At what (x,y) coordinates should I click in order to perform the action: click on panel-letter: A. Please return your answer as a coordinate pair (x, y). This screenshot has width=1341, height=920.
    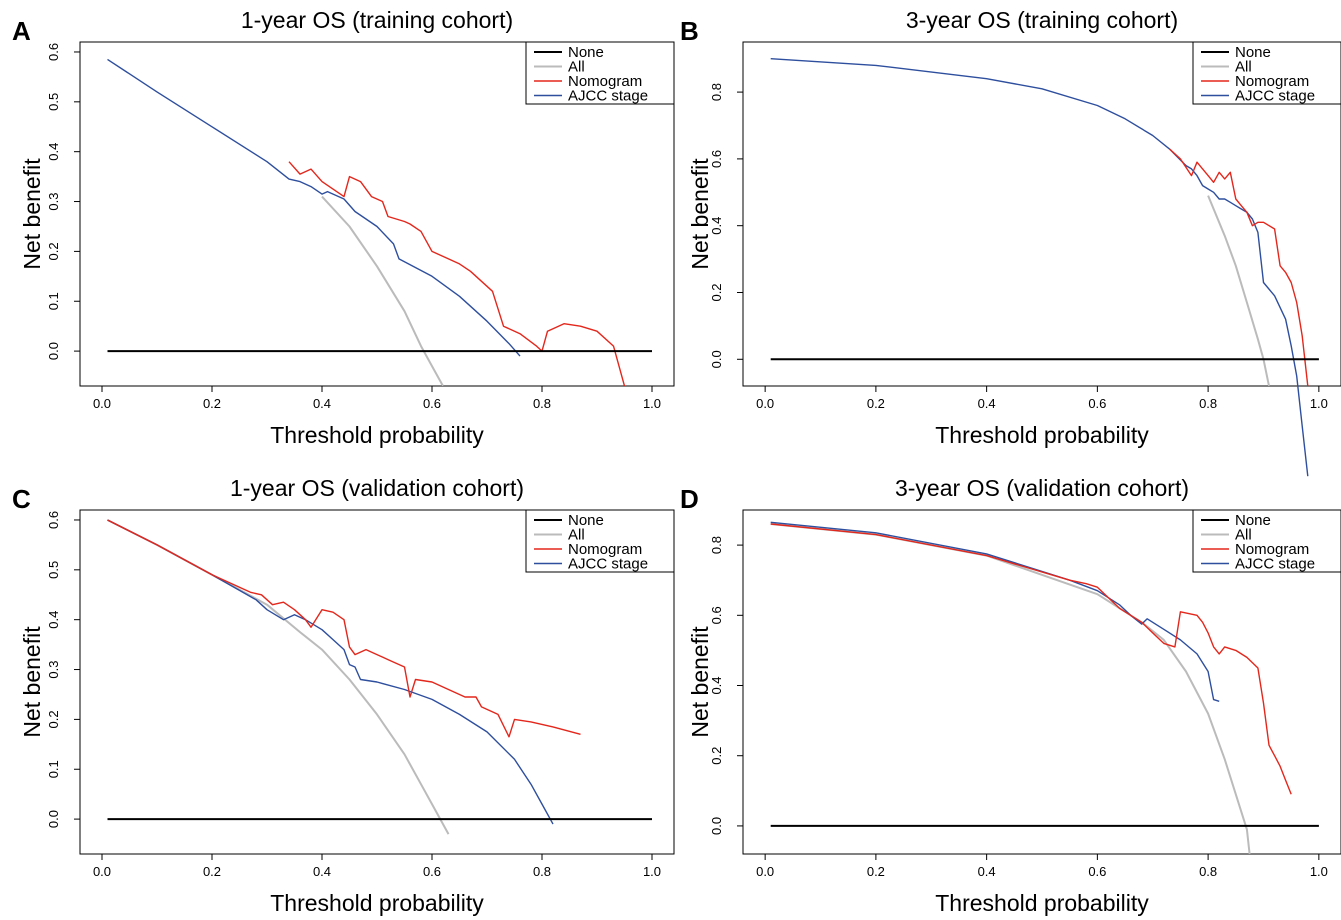
    Looking at the image, I should click on (21, 31).